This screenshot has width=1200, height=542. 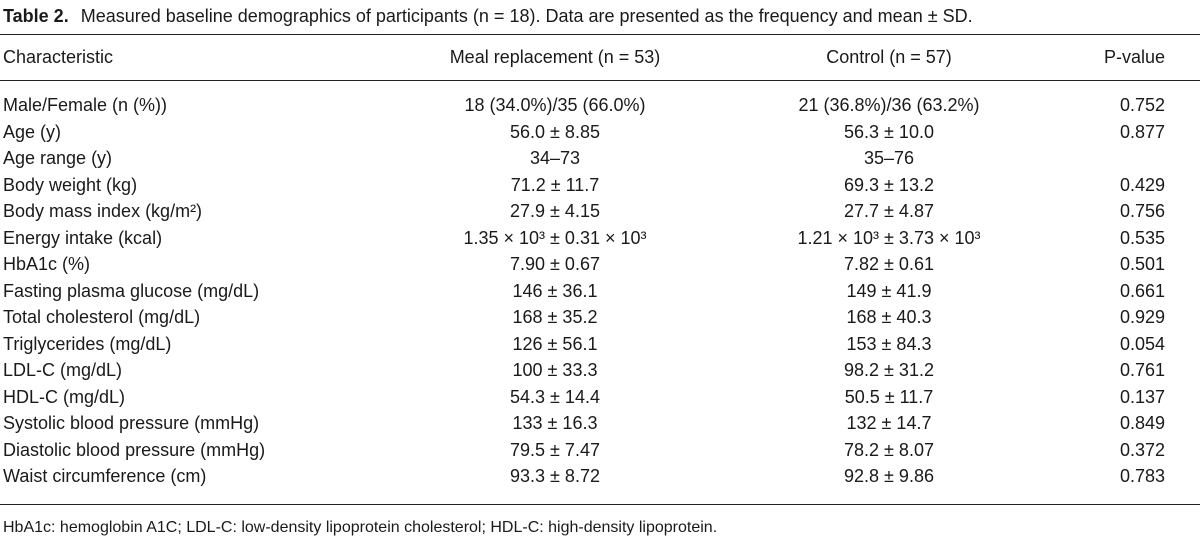 I want to click on cell-meal-replacement: 71.2 ± 11.7, so click(x=555, y=184).